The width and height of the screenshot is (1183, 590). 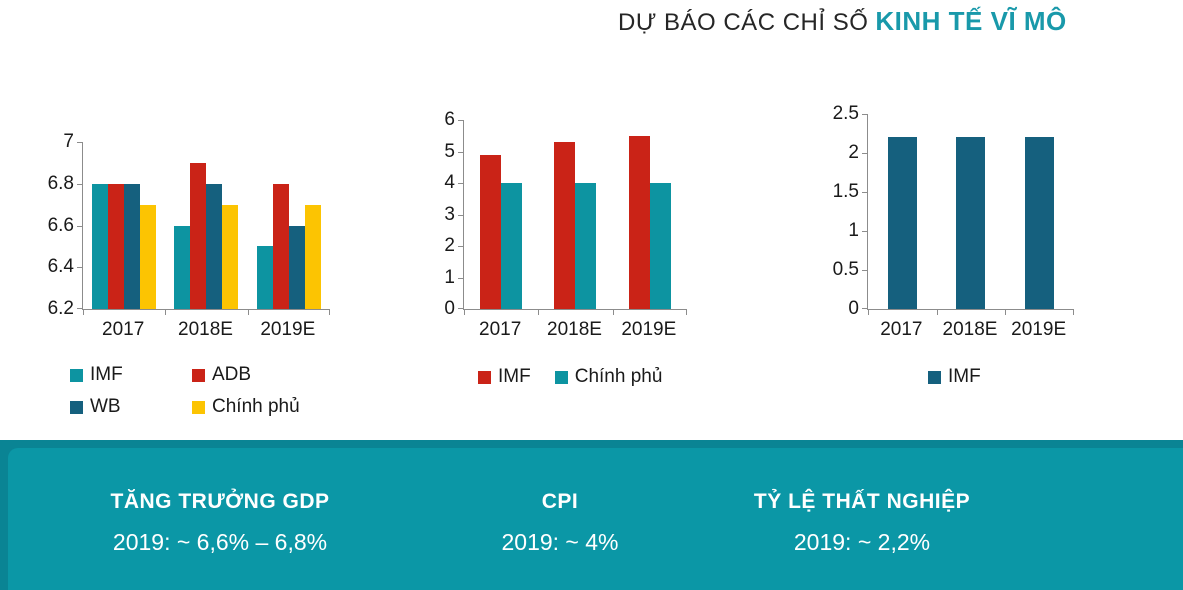 What do you see at coordinates (934, 377) in the screenshot?
I see `legend-marker-IMF` at bounding box center [934, 377].